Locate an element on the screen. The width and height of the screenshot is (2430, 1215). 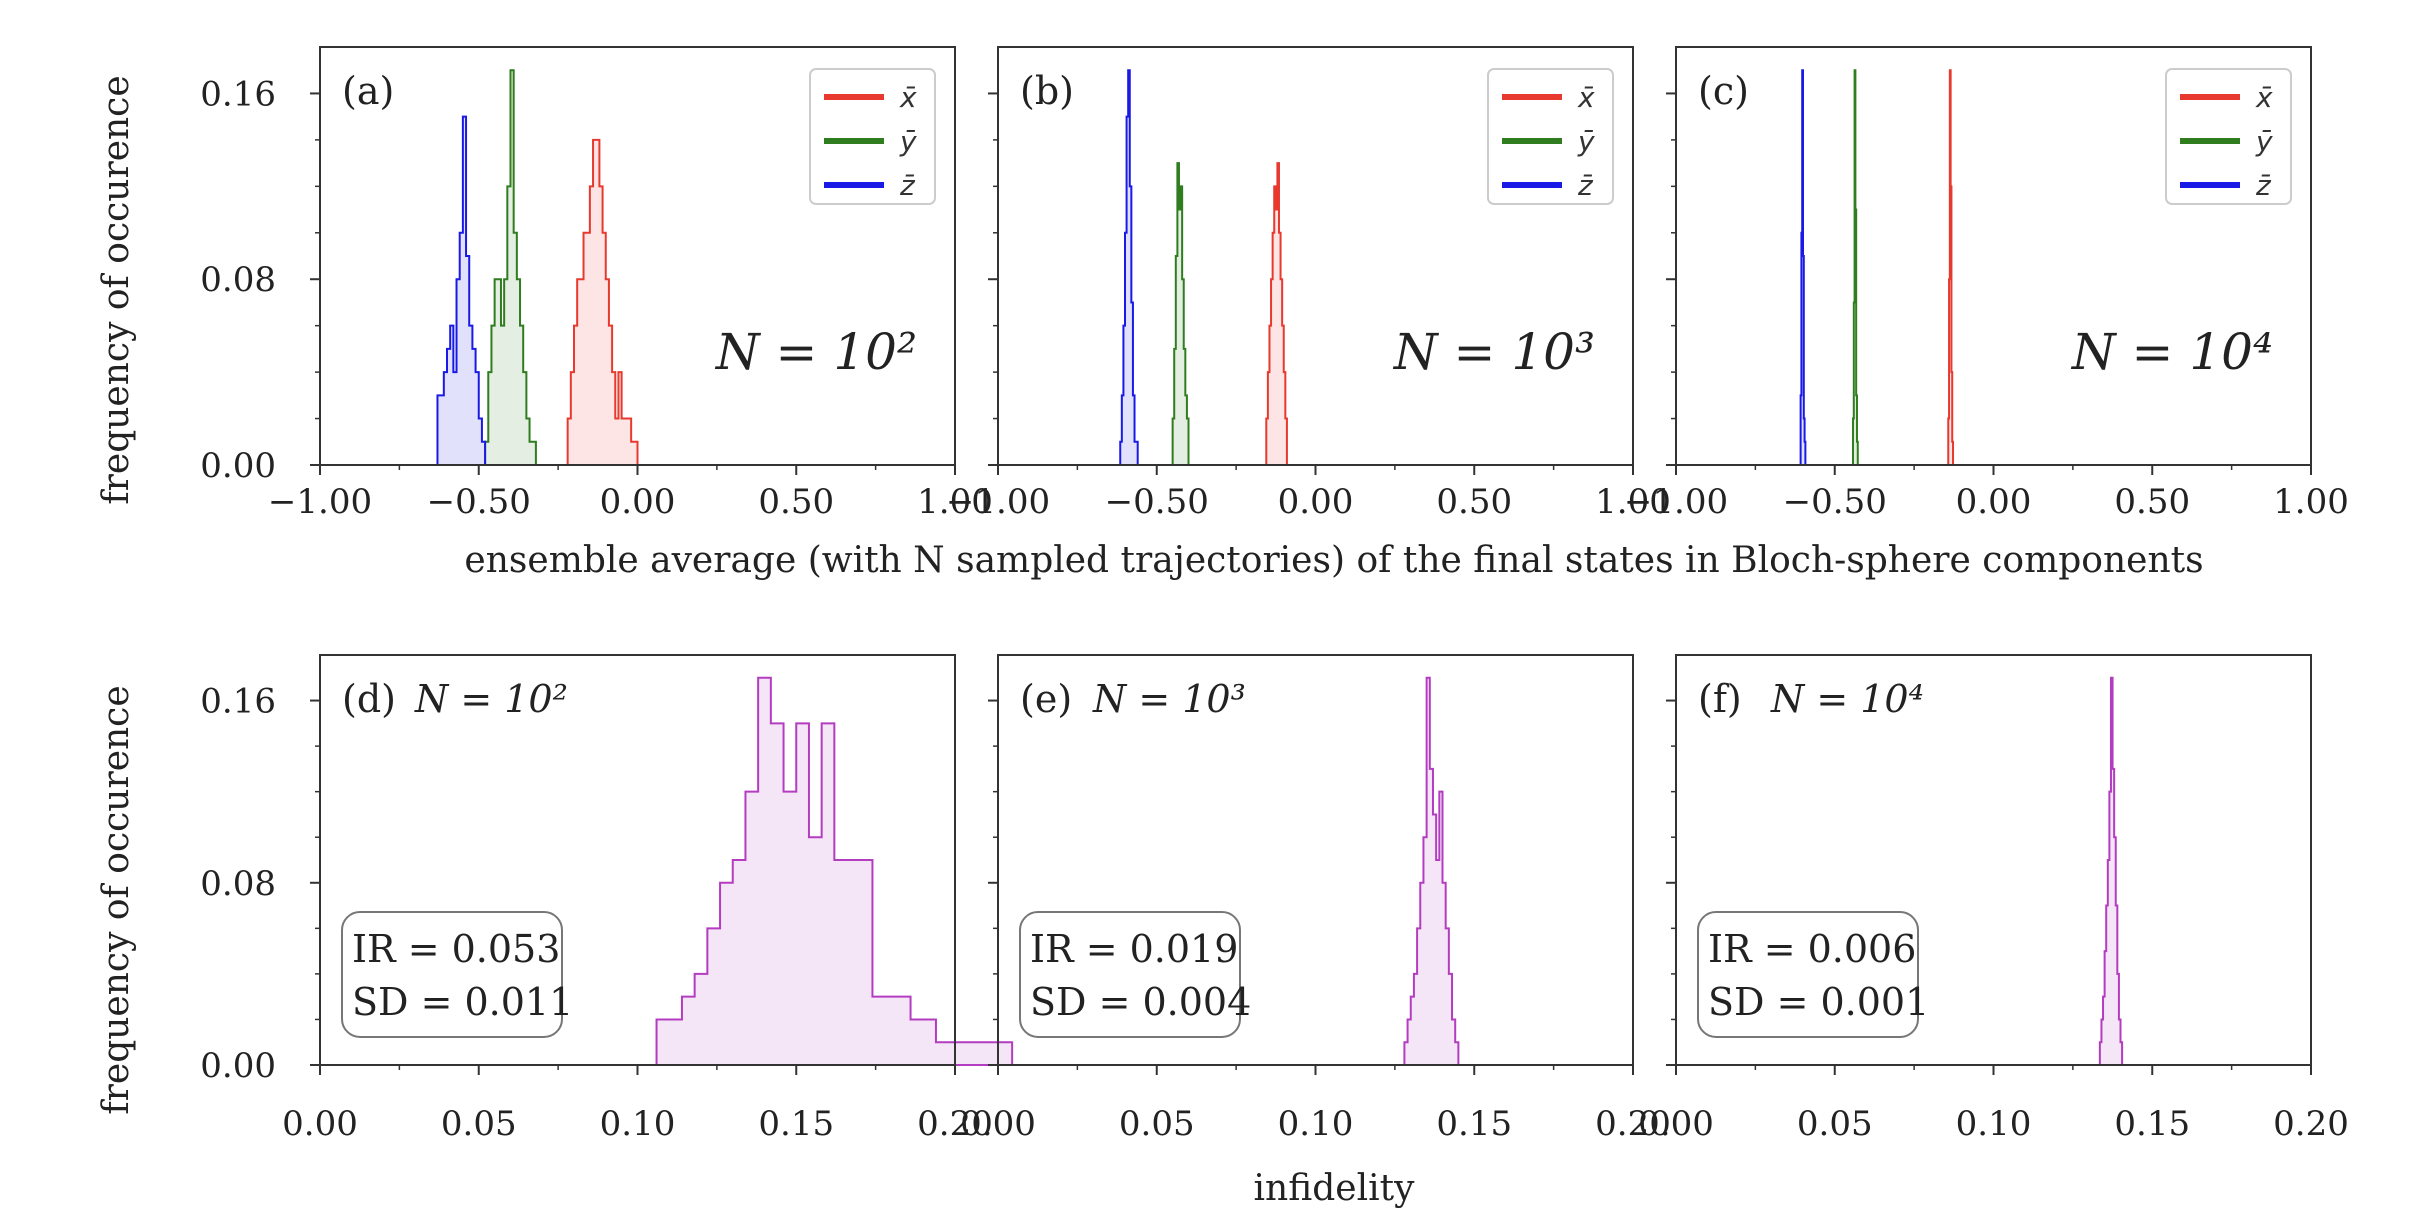
stat-ir: IR = 0.019 is located at coordinates (1134, 949).